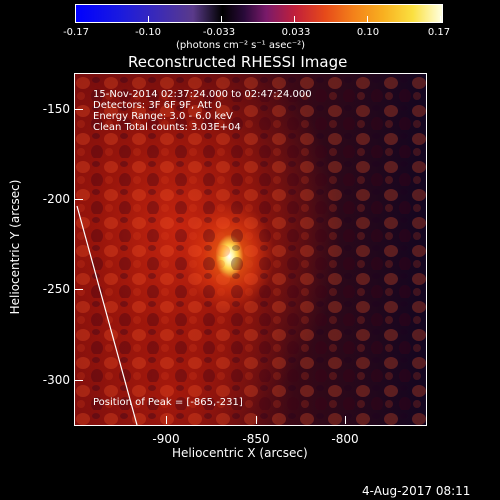 The height and width of the screenshot is (500, 500). Describe the element at coordinates (238, 62) in the screenshot. I see `plot-title: Reconstructed RHESSI Image` at that location.